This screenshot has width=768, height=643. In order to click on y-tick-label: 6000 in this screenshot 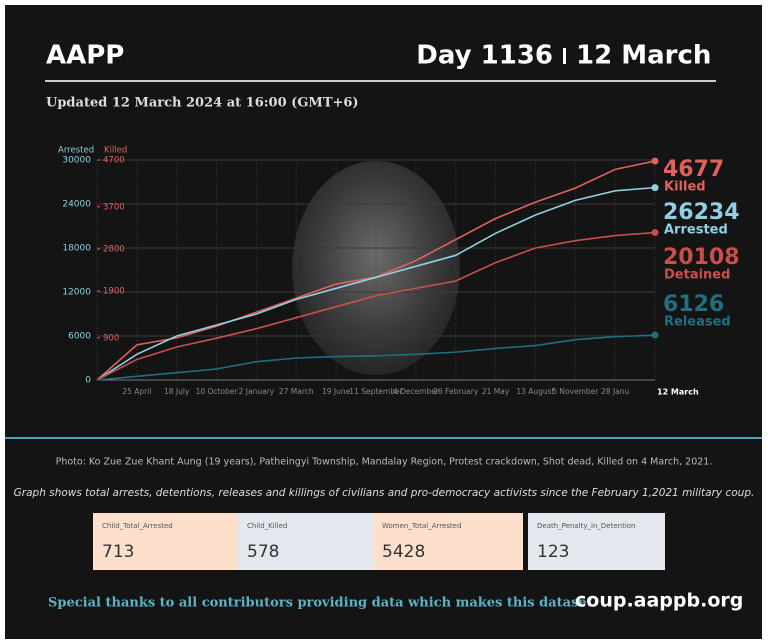, I will do `click(79, 337)`.